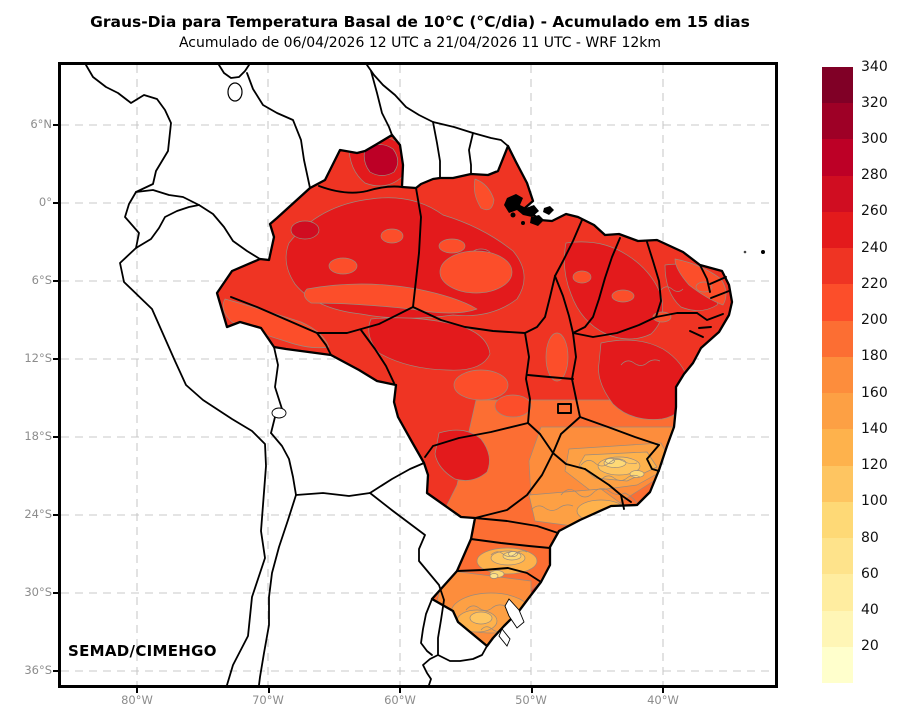  What do you see at coordinates (137, 700) in the screenshot?
I see `lon-tick-80w: 80°W` at bounding box center [137, 700].